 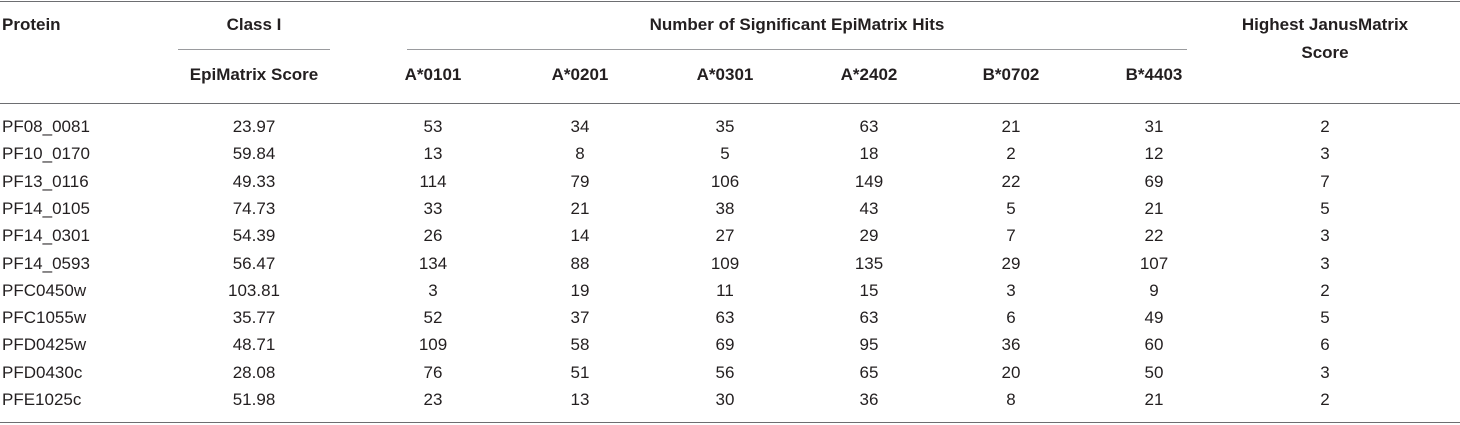 What do you see at coordinates (1154, 263) in the screenshot?
I see `cell-hits-b4403: 107` at bounding box center [1154, 263].